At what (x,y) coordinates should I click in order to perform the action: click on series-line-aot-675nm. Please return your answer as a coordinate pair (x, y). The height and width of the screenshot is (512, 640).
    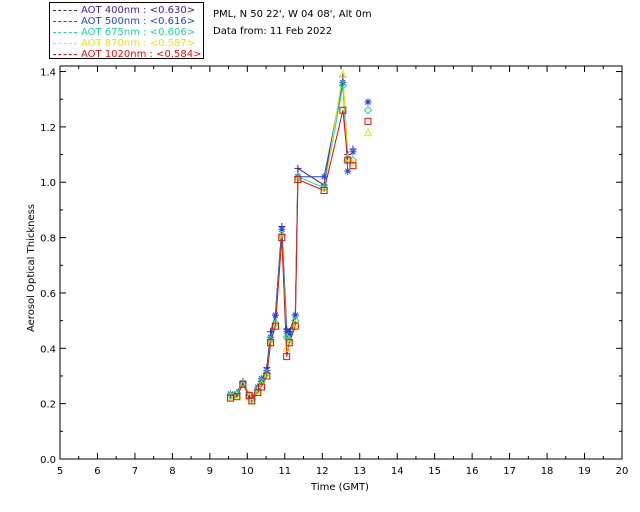
    Looking at the image, I should click on (289, 243).